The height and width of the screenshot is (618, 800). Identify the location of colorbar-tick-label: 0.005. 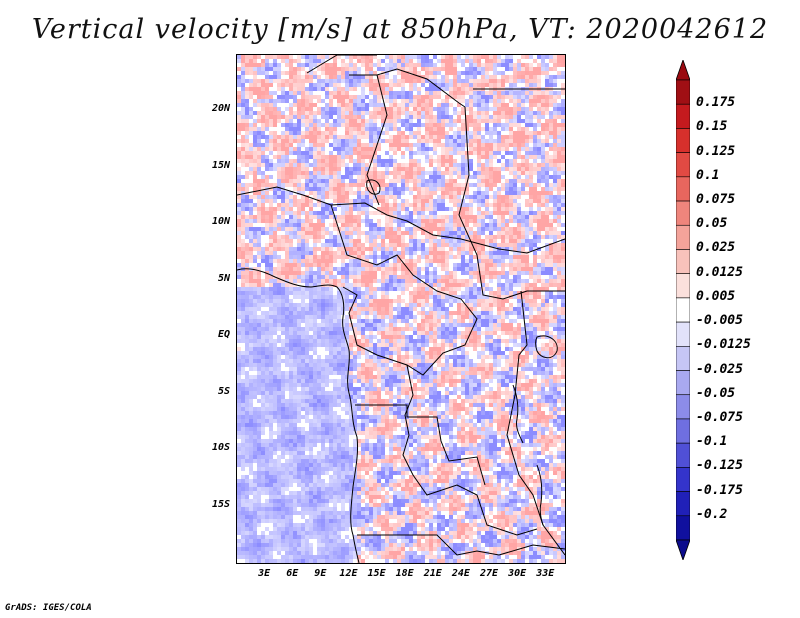
(716, 296).